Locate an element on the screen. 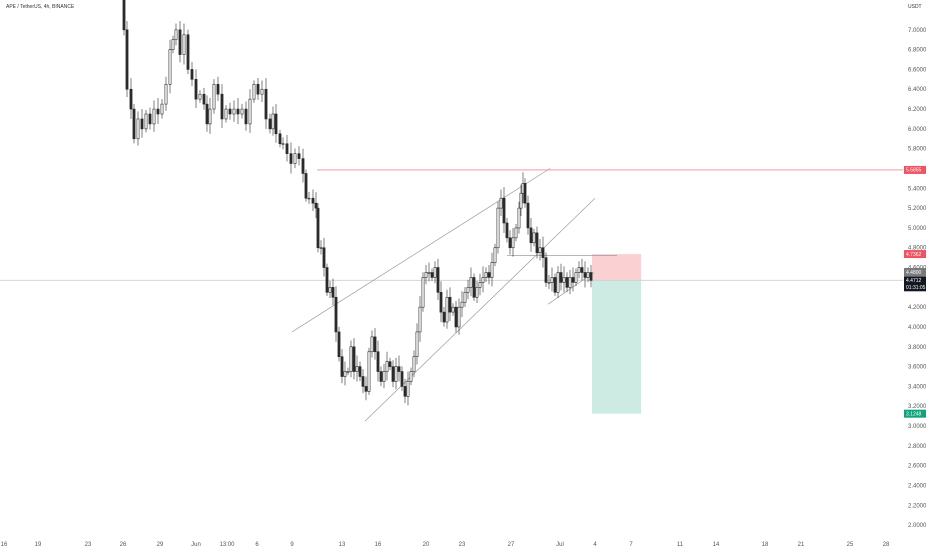 This screenshot has height=550, width=932. price-tag-label: 5.5855 is located at coordinates (914, 171).